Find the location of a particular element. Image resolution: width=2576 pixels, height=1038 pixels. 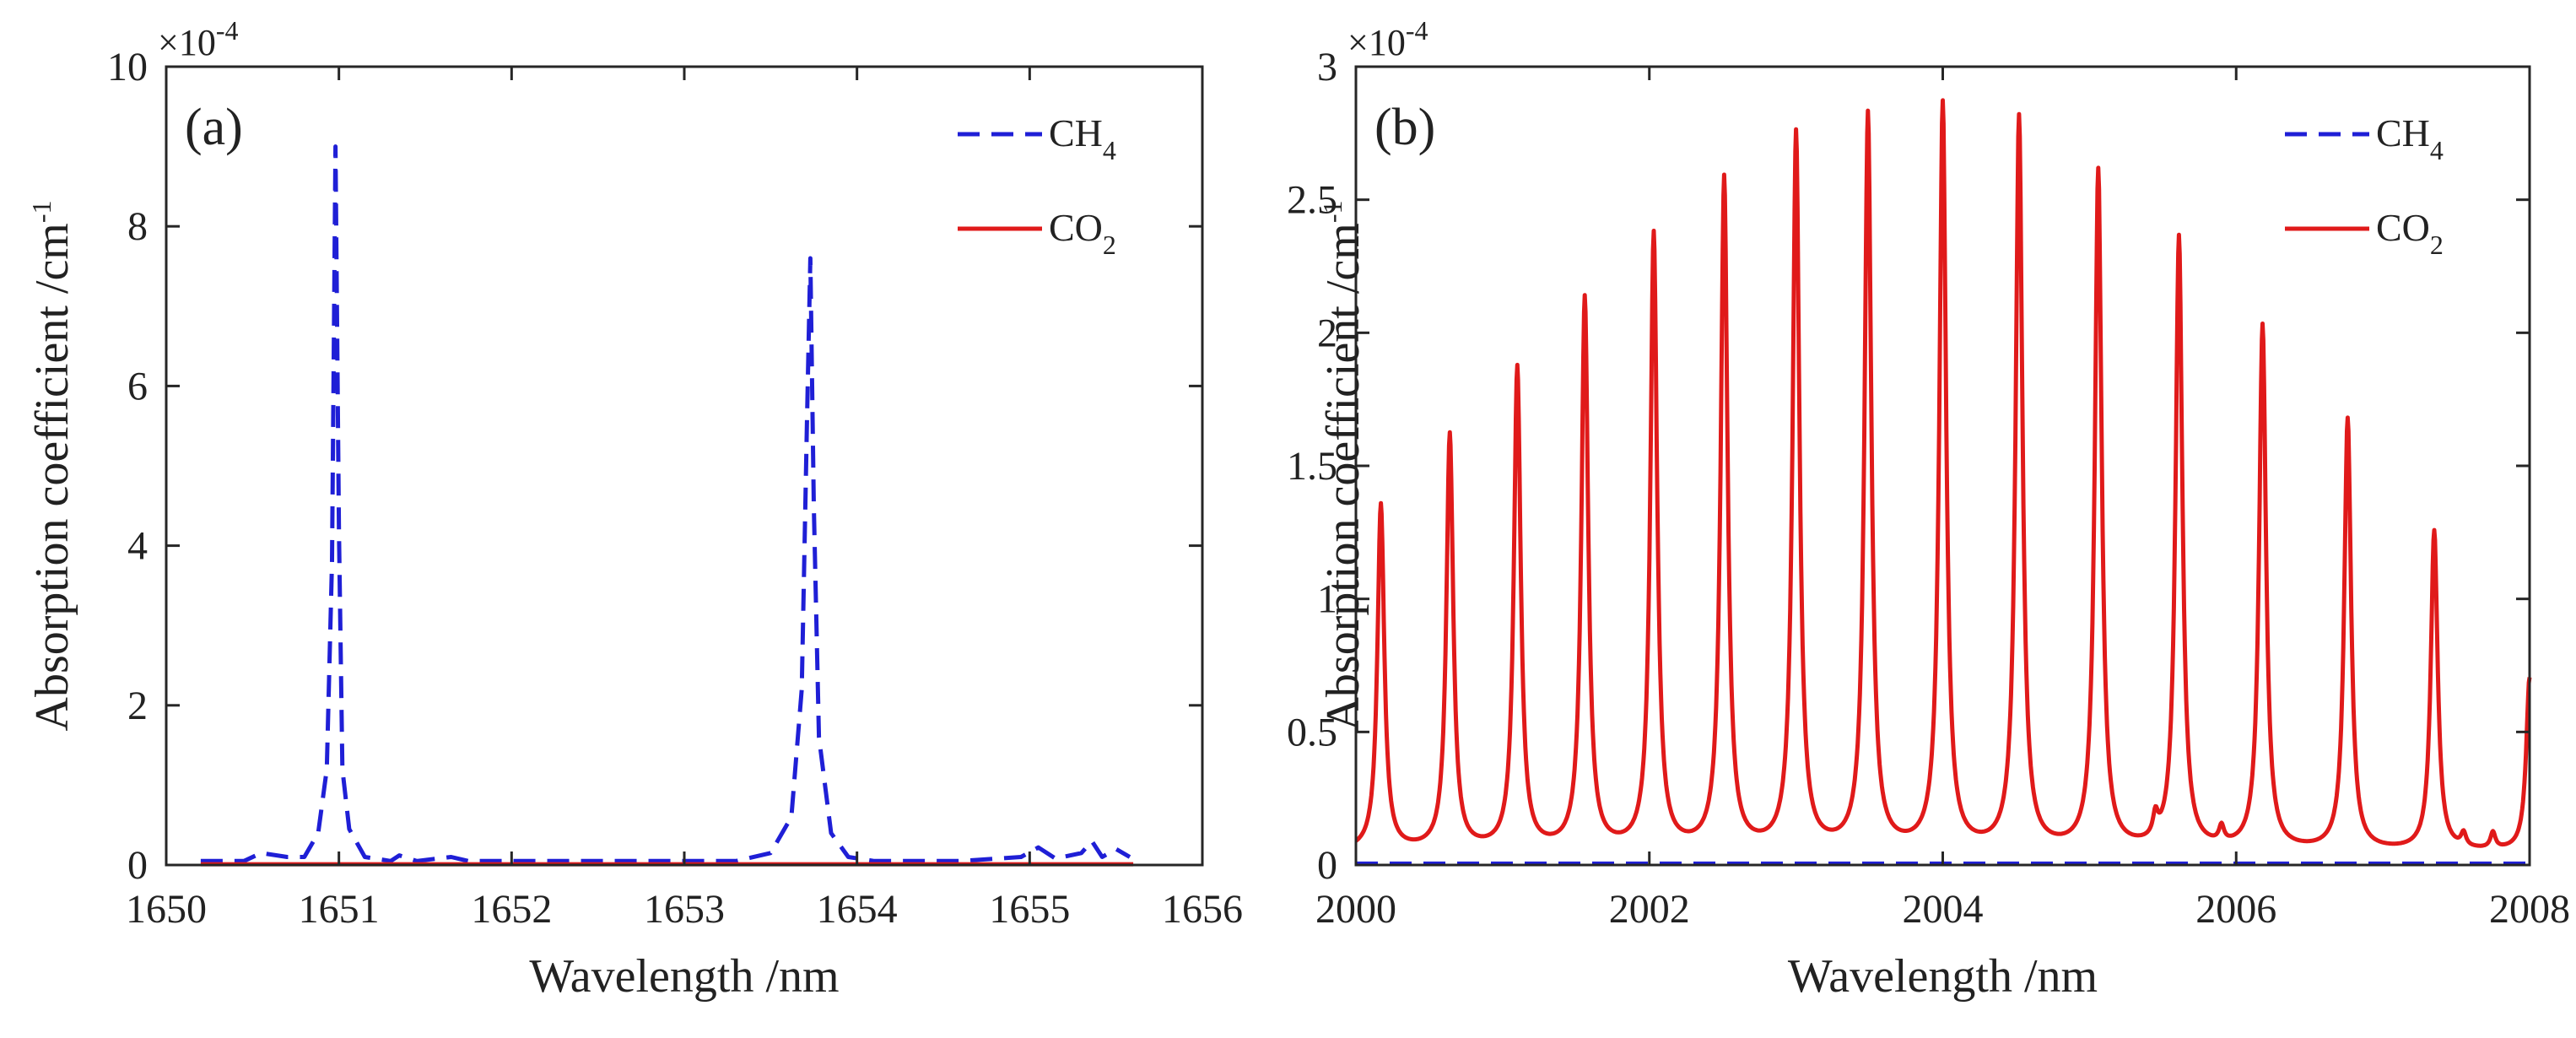

x-tick-label: 1653 is located at coordinates (684, 909).